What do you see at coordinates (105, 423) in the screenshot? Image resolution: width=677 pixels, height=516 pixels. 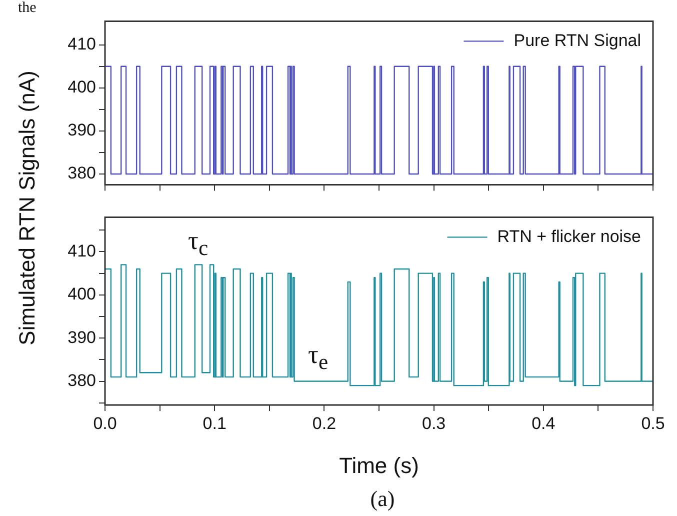 I see `x-tick-label: 0.0` at bounding box center [105, 423].